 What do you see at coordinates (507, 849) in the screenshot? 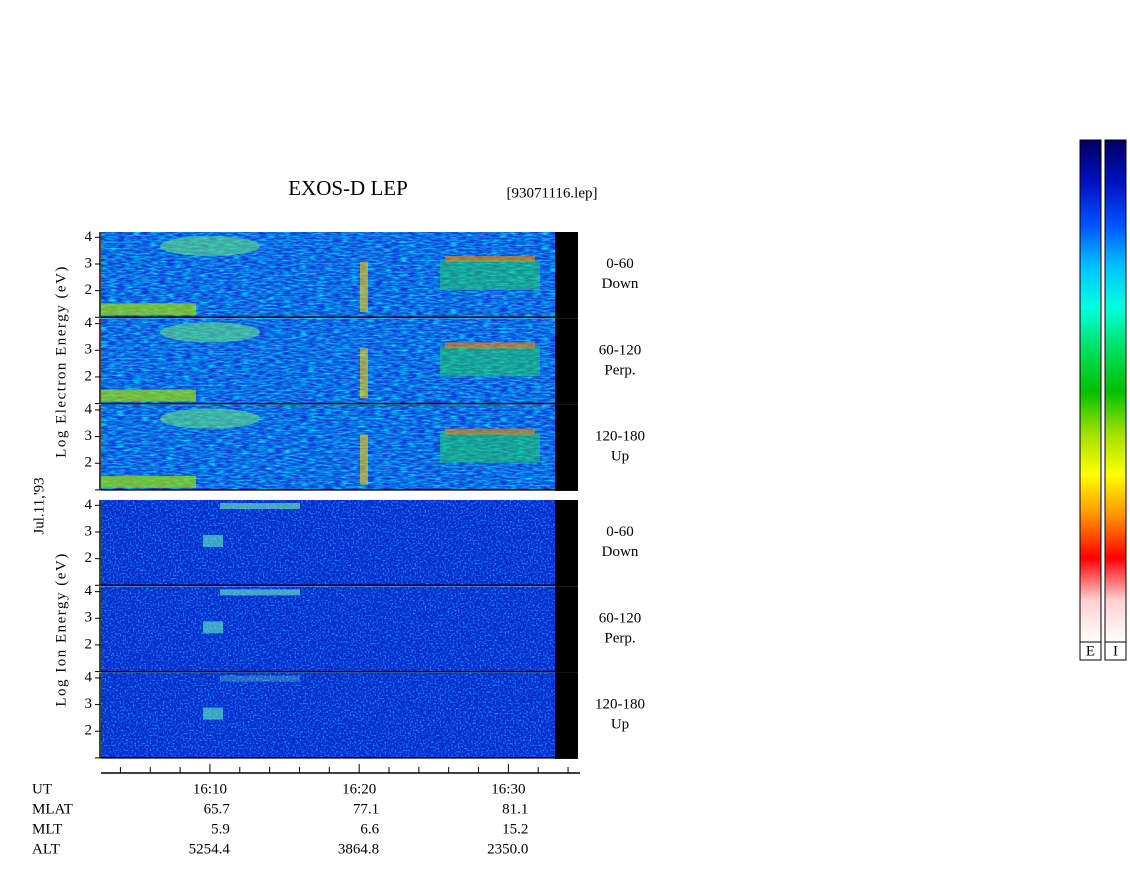
I see `ephemeris-value: 2350.0` at bounding box center [507, 849].